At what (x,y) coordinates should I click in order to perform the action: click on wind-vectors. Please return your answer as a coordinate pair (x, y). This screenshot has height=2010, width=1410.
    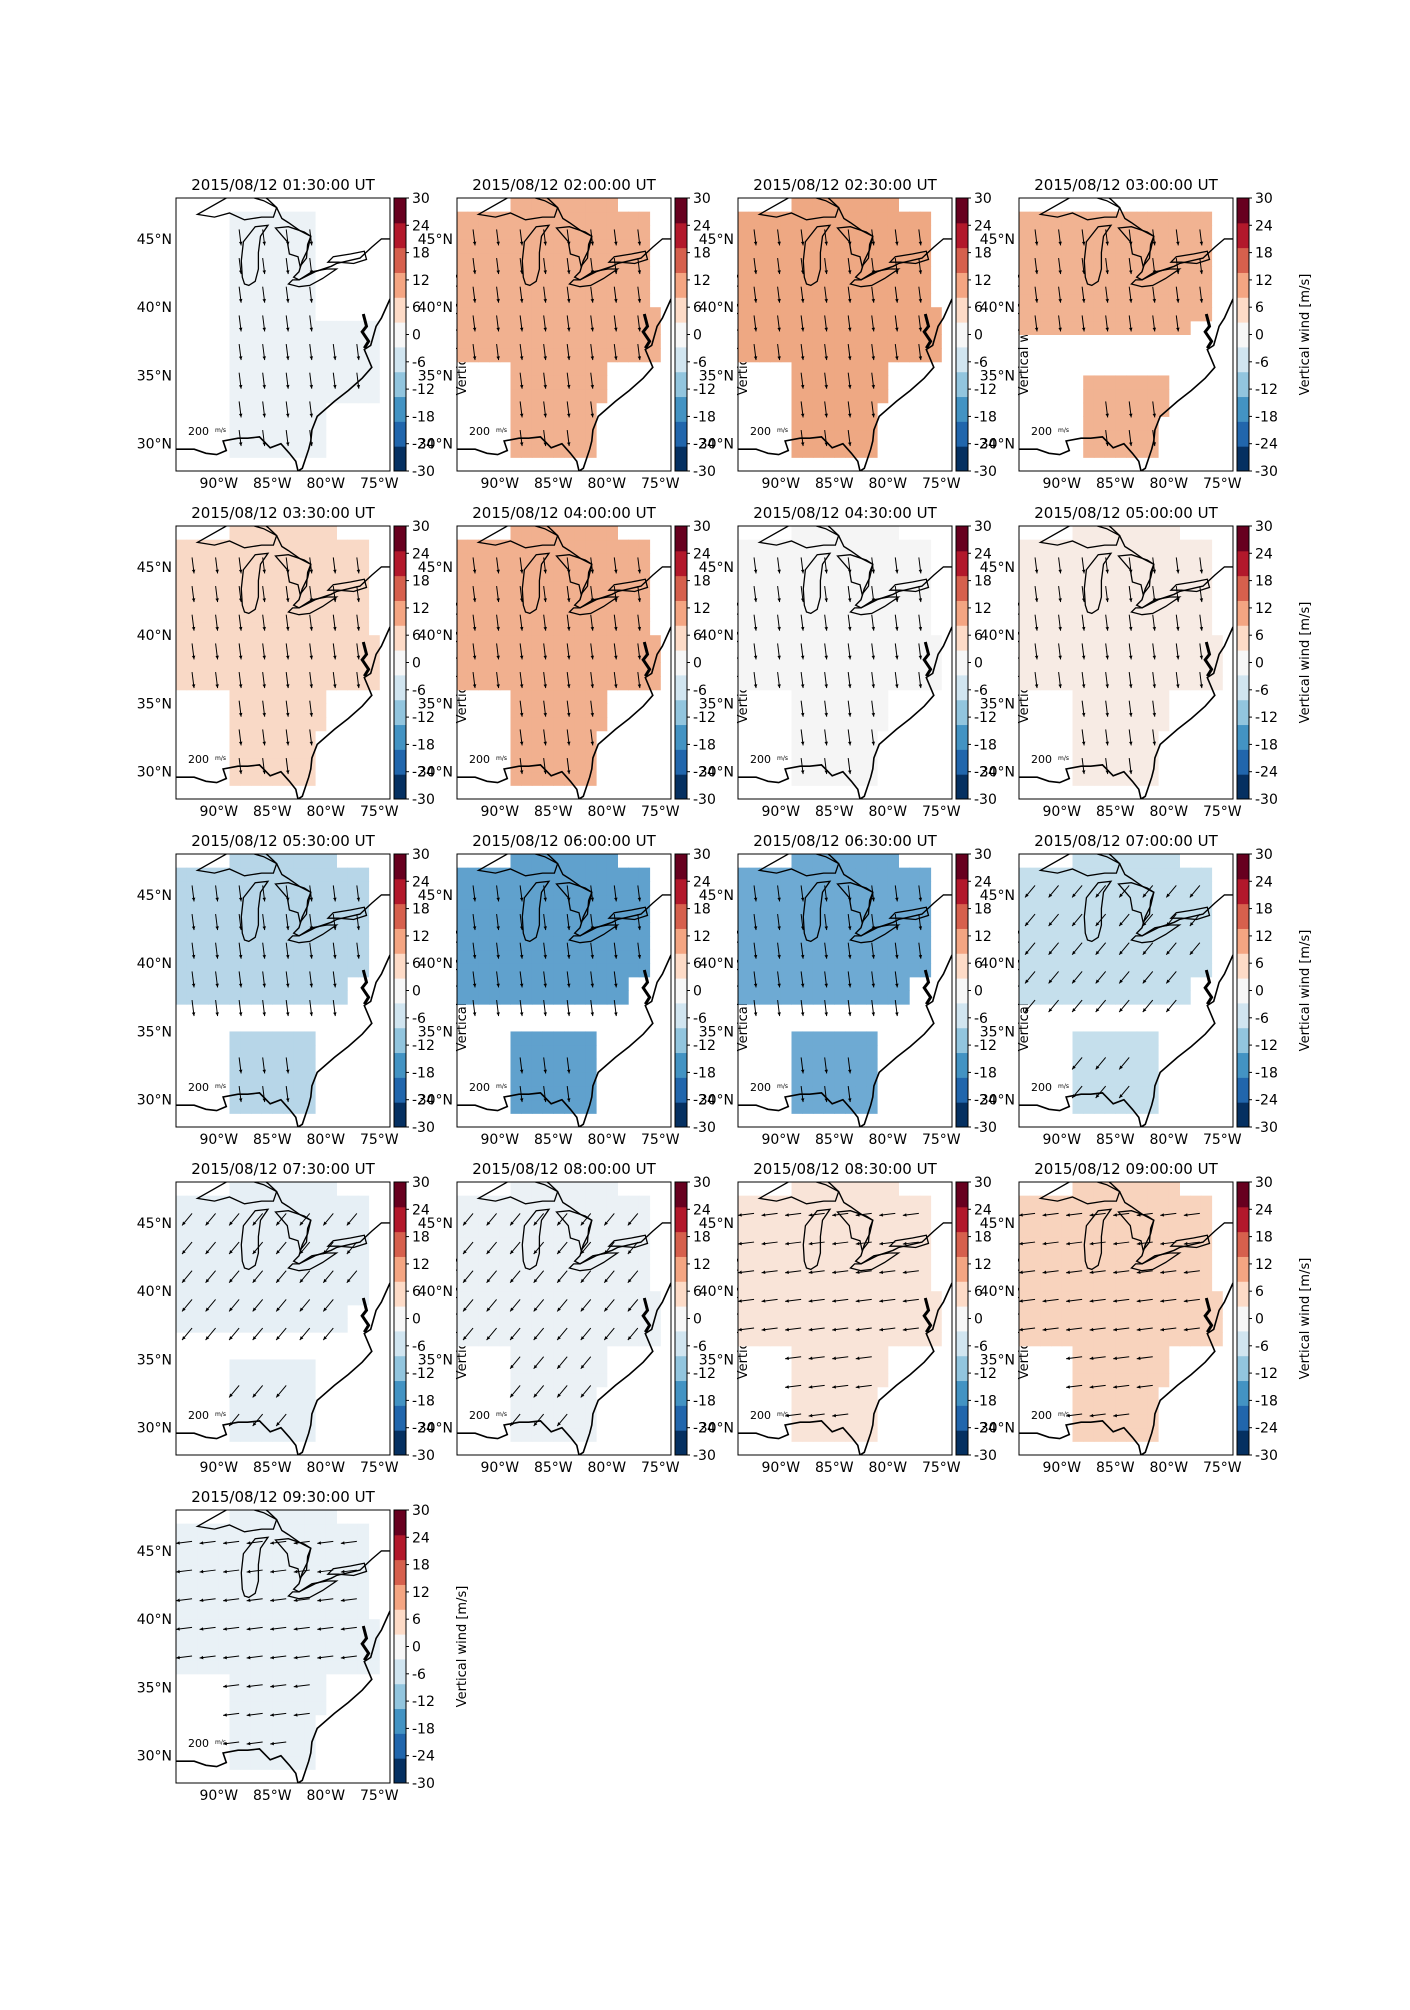
    Looking at the image, I should click on (1119, 666).